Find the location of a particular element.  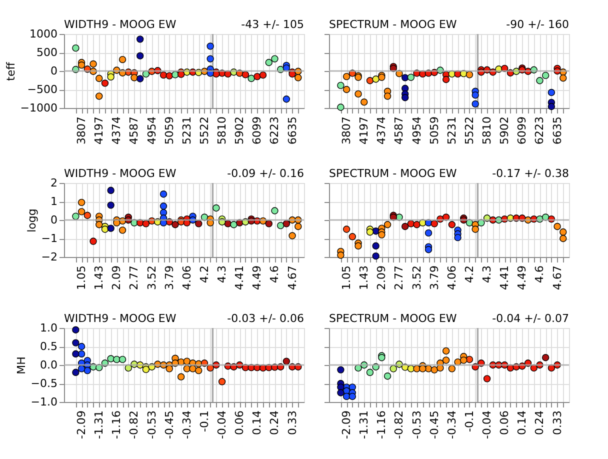

y-tick-label: −2 is located at coordinates (49, 257).